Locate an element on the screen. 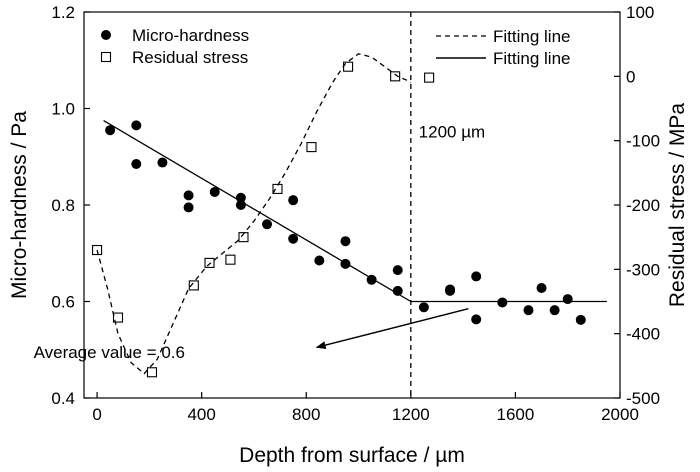 The height and width of the screenshot is (472, 700). y-tick-label: 1.0 is located at coordinates (63, 109).